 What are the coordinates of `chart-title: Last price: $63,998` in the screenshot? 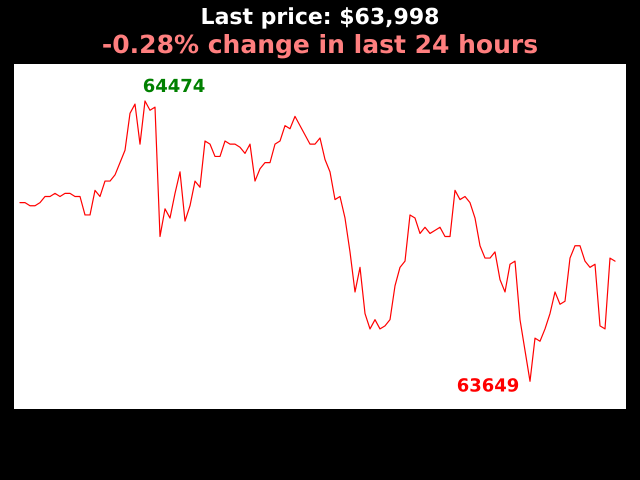 It's located at (320, 17).